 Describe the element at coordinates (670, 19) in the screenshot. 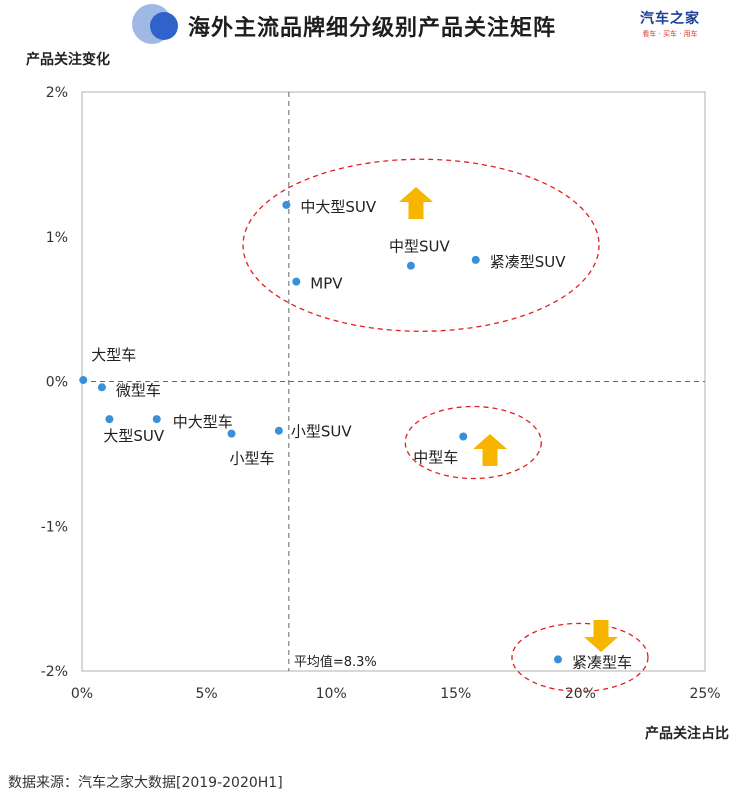

I see `brand-name: 汽车之家` at that location.